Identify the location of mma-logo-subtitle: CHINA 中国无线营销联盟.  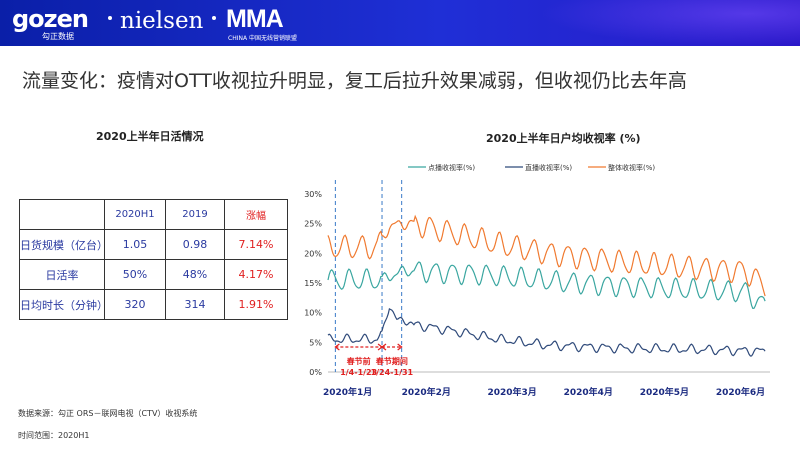
(262, 38).